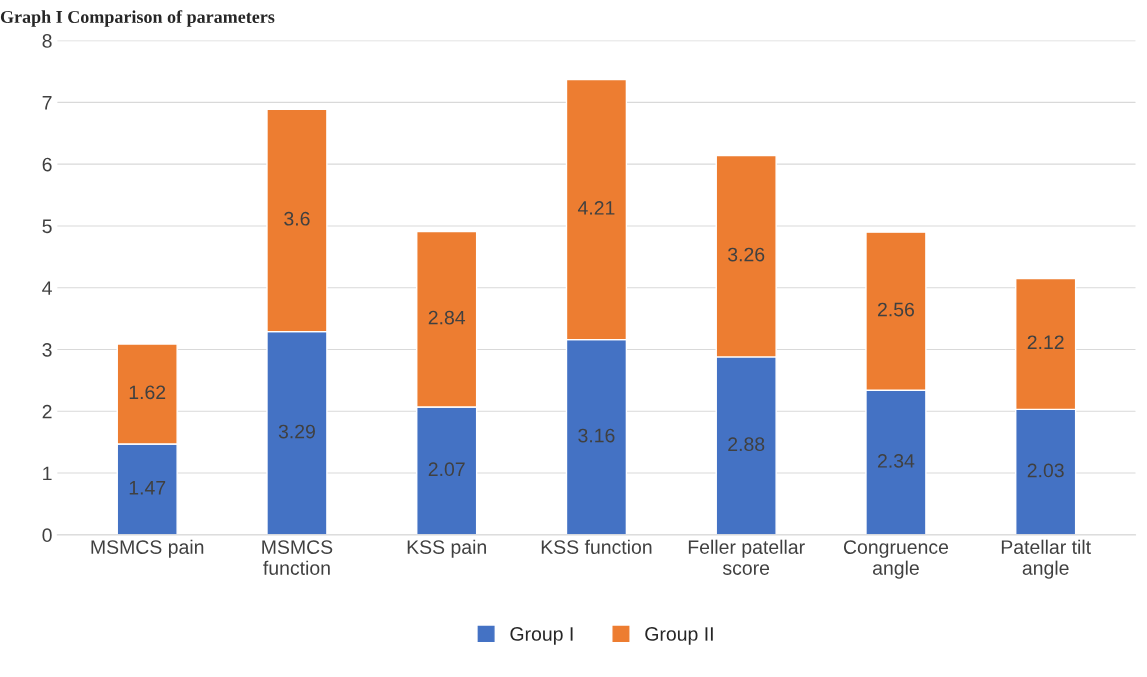  I want to click on x-tick-label: Congruence angle, so click(896, 559).